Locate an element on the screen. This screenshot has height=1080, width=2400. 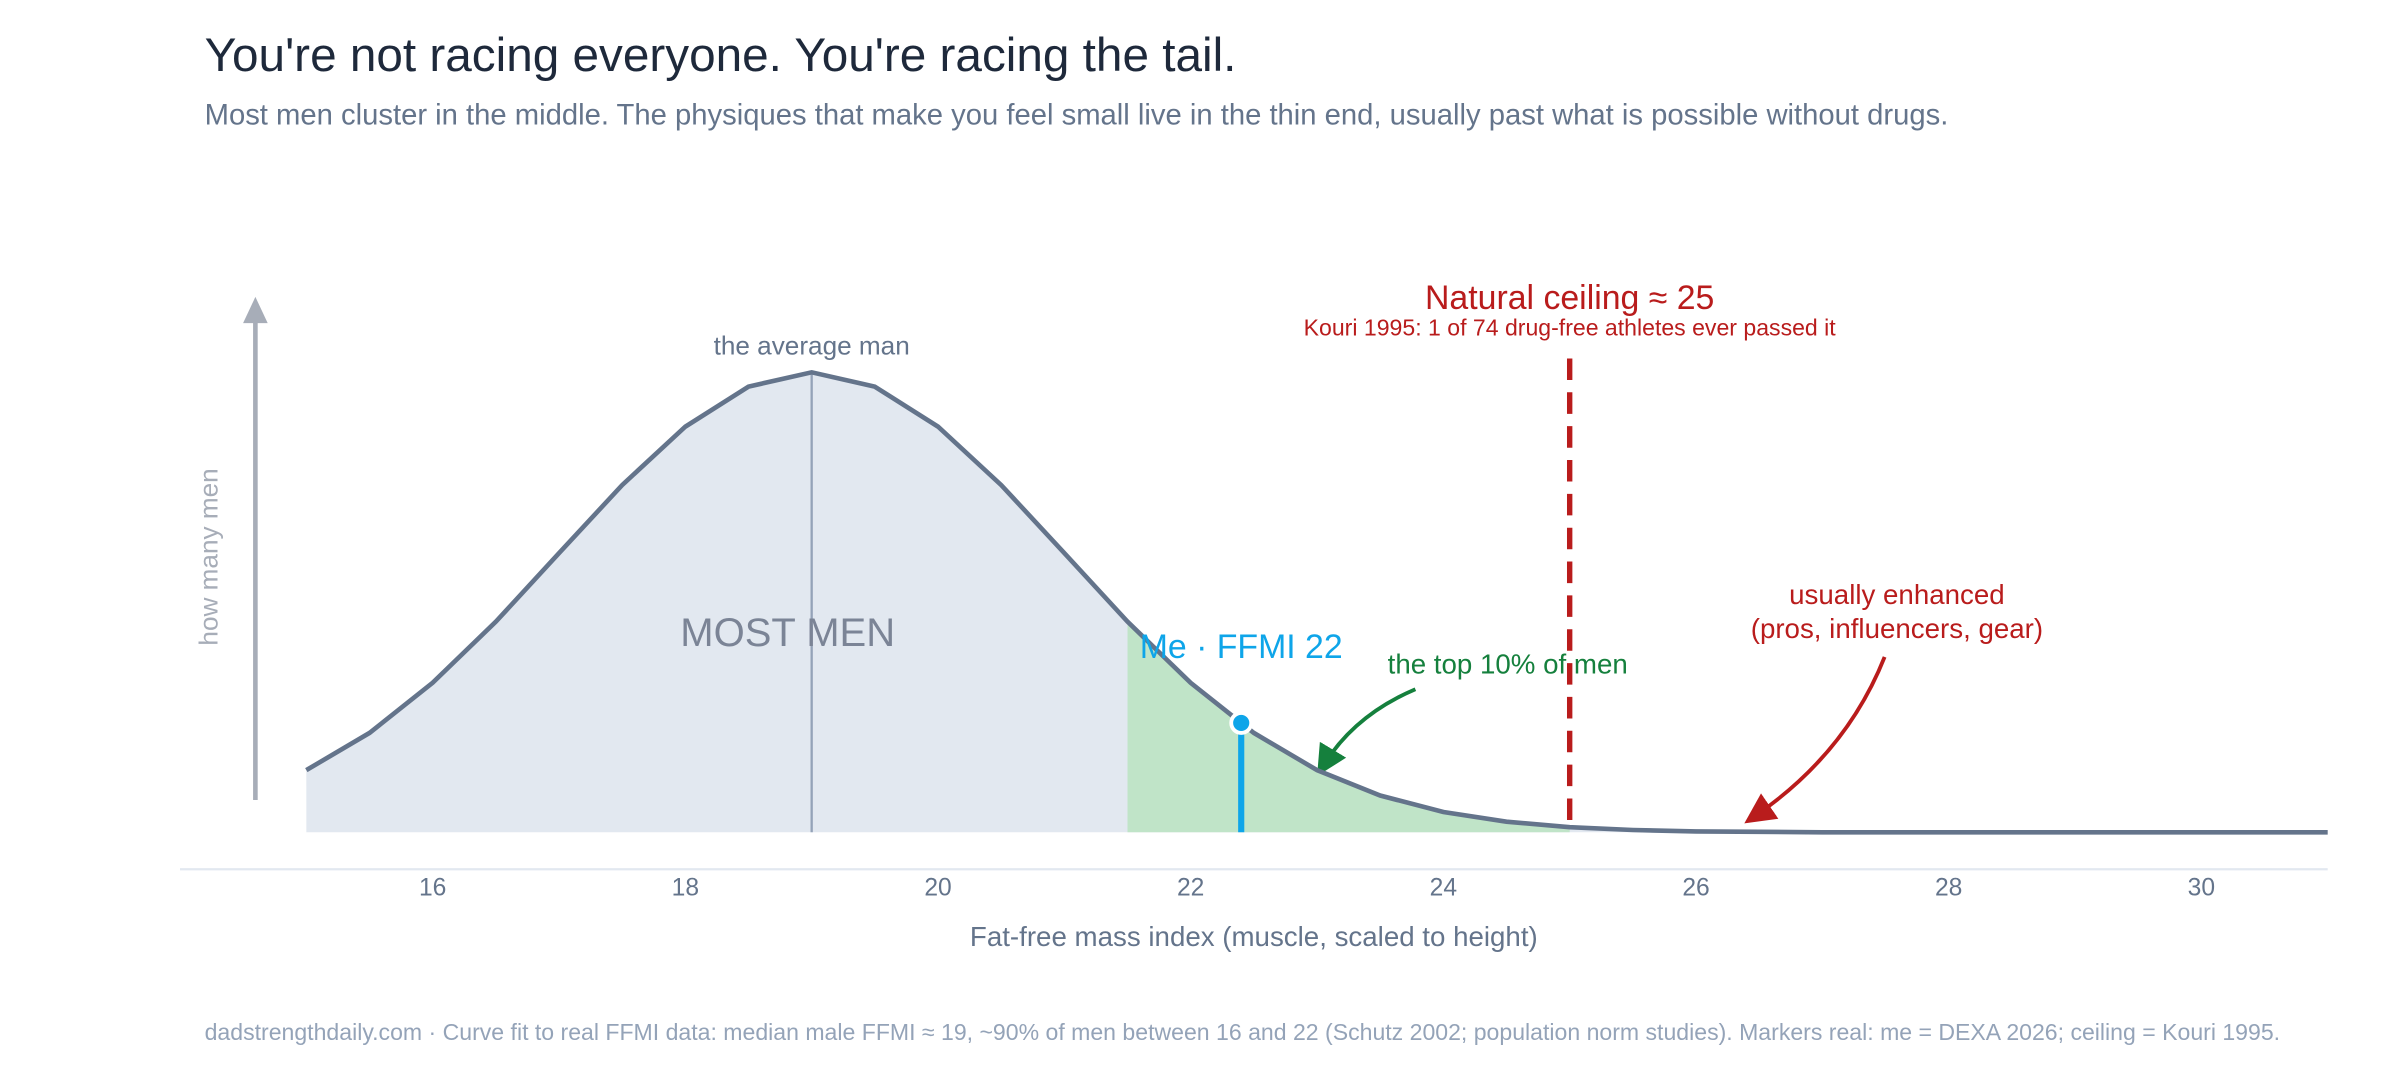
x-tick-label: 30 is located at coordinates (2201, 888).